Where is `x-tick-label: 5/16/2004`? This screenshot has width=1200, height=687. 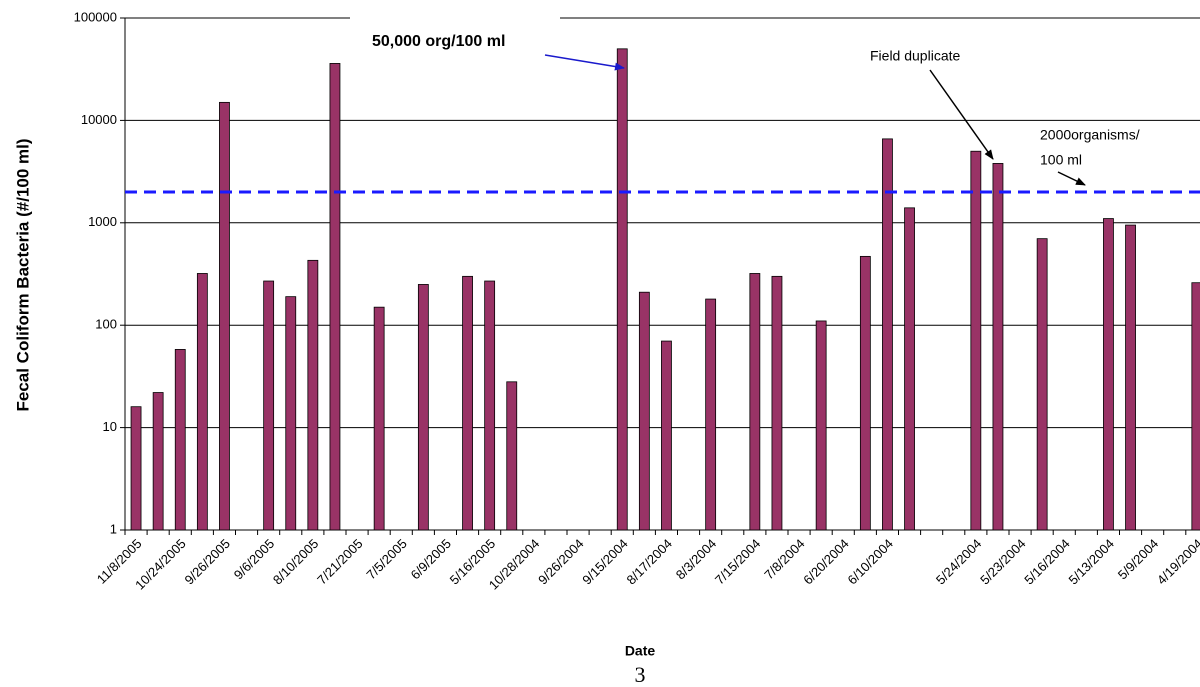
x-tick-label: 5/16/2004 is located at coordinates (1047, 562).